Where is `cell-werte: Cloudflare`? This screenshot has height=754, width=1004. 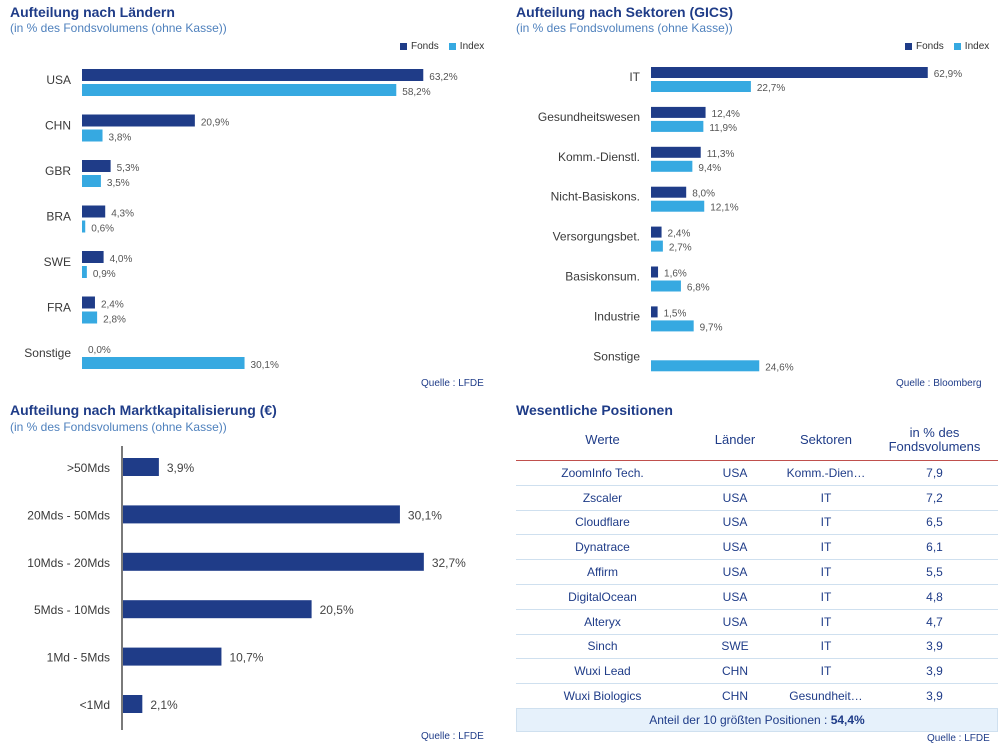
cell-werte: Cloudflare is located at coordinates (602, 523).